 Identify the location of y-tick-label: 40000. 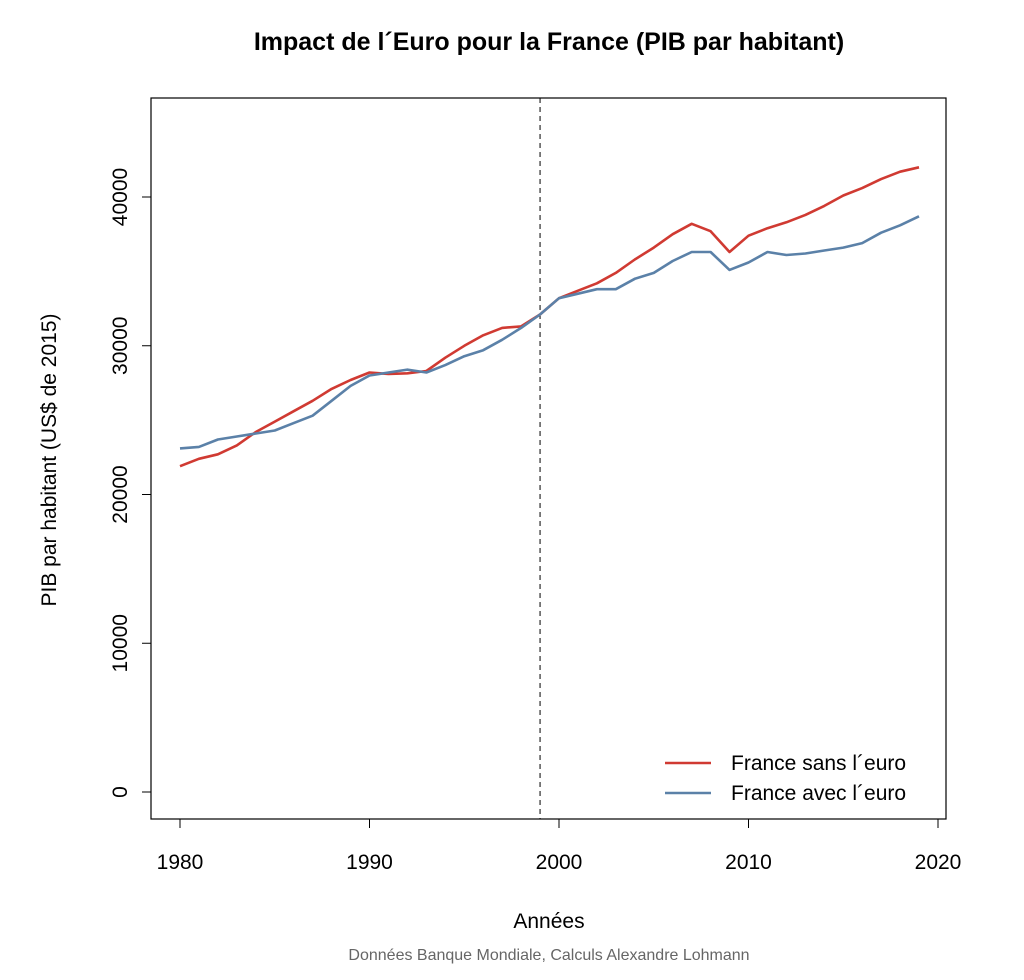
(120, 197).